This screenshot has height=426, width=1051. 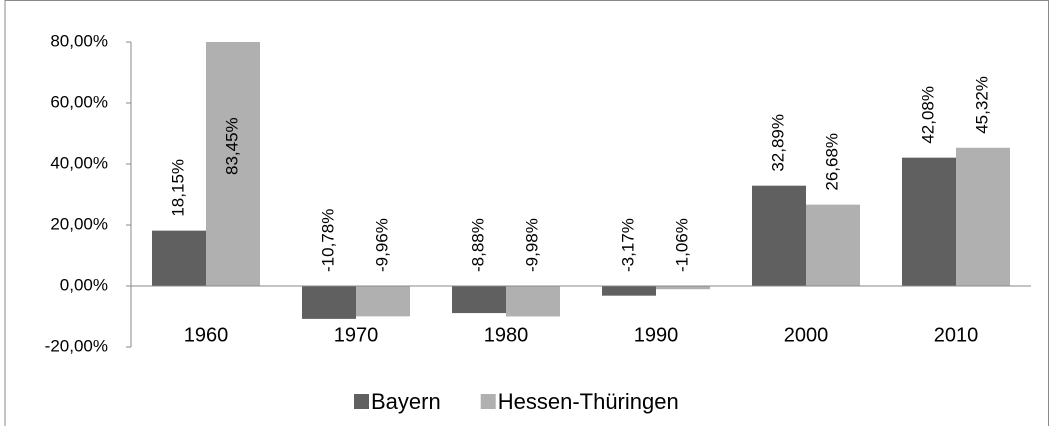 What do you see at coordinates (177, 188) in the screenshot?
I see `data-label: 18,15%` at bounding box center [177, 188].